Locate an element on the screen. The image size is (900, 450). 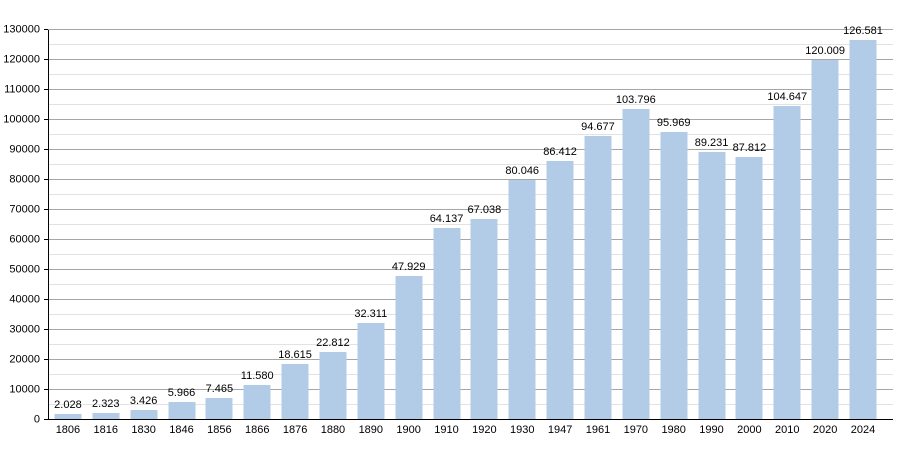
bar-slot: 3.426 is located at coordinates (144, 225).